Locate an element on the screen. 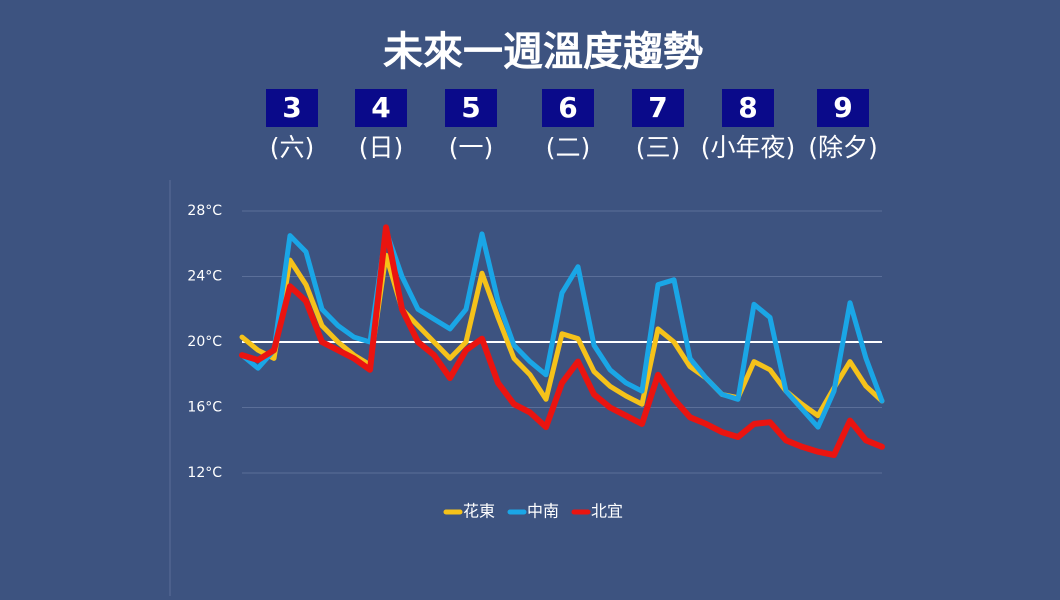 Image resolution: width=1060 pixels, height=600 pixels. y-tick-label: 20°C is located at coordinates (204, 342).